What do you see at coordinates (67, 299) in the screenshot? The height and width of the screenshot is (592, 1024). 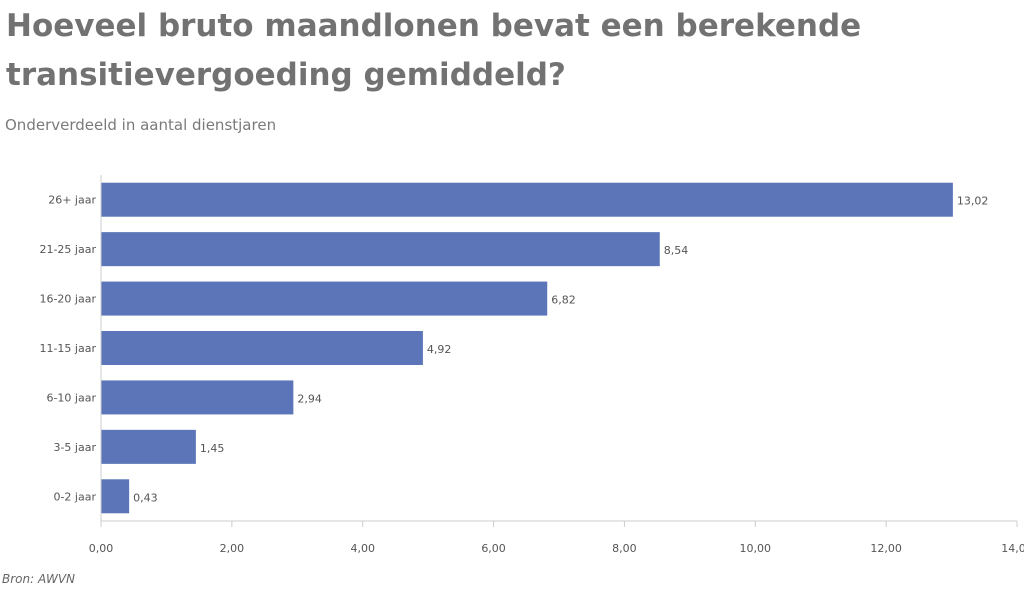 I see `category-label: 16-20 jaar` at bounding box center [67, 299].